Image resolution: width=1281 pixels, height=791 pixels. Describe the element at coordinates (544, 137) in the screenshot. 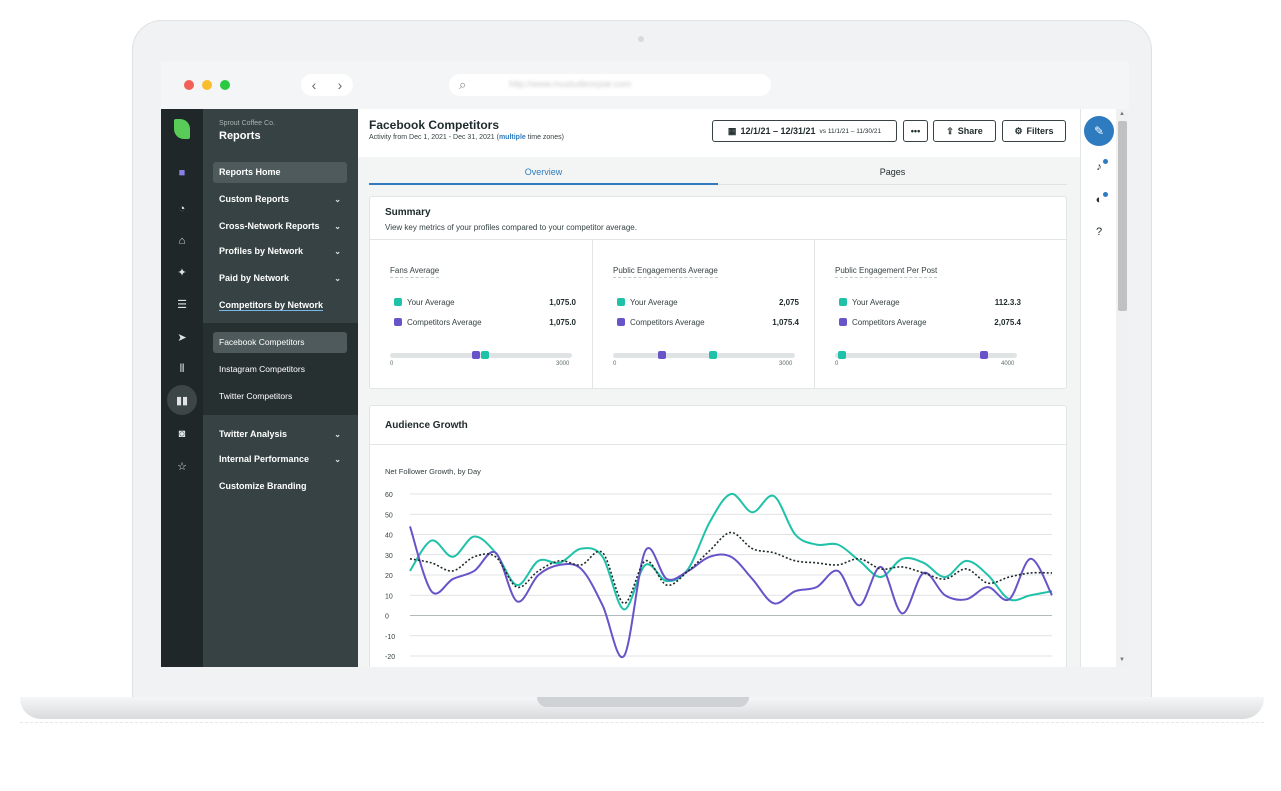

I see `subtitle-suffix: time zones)` at that location.